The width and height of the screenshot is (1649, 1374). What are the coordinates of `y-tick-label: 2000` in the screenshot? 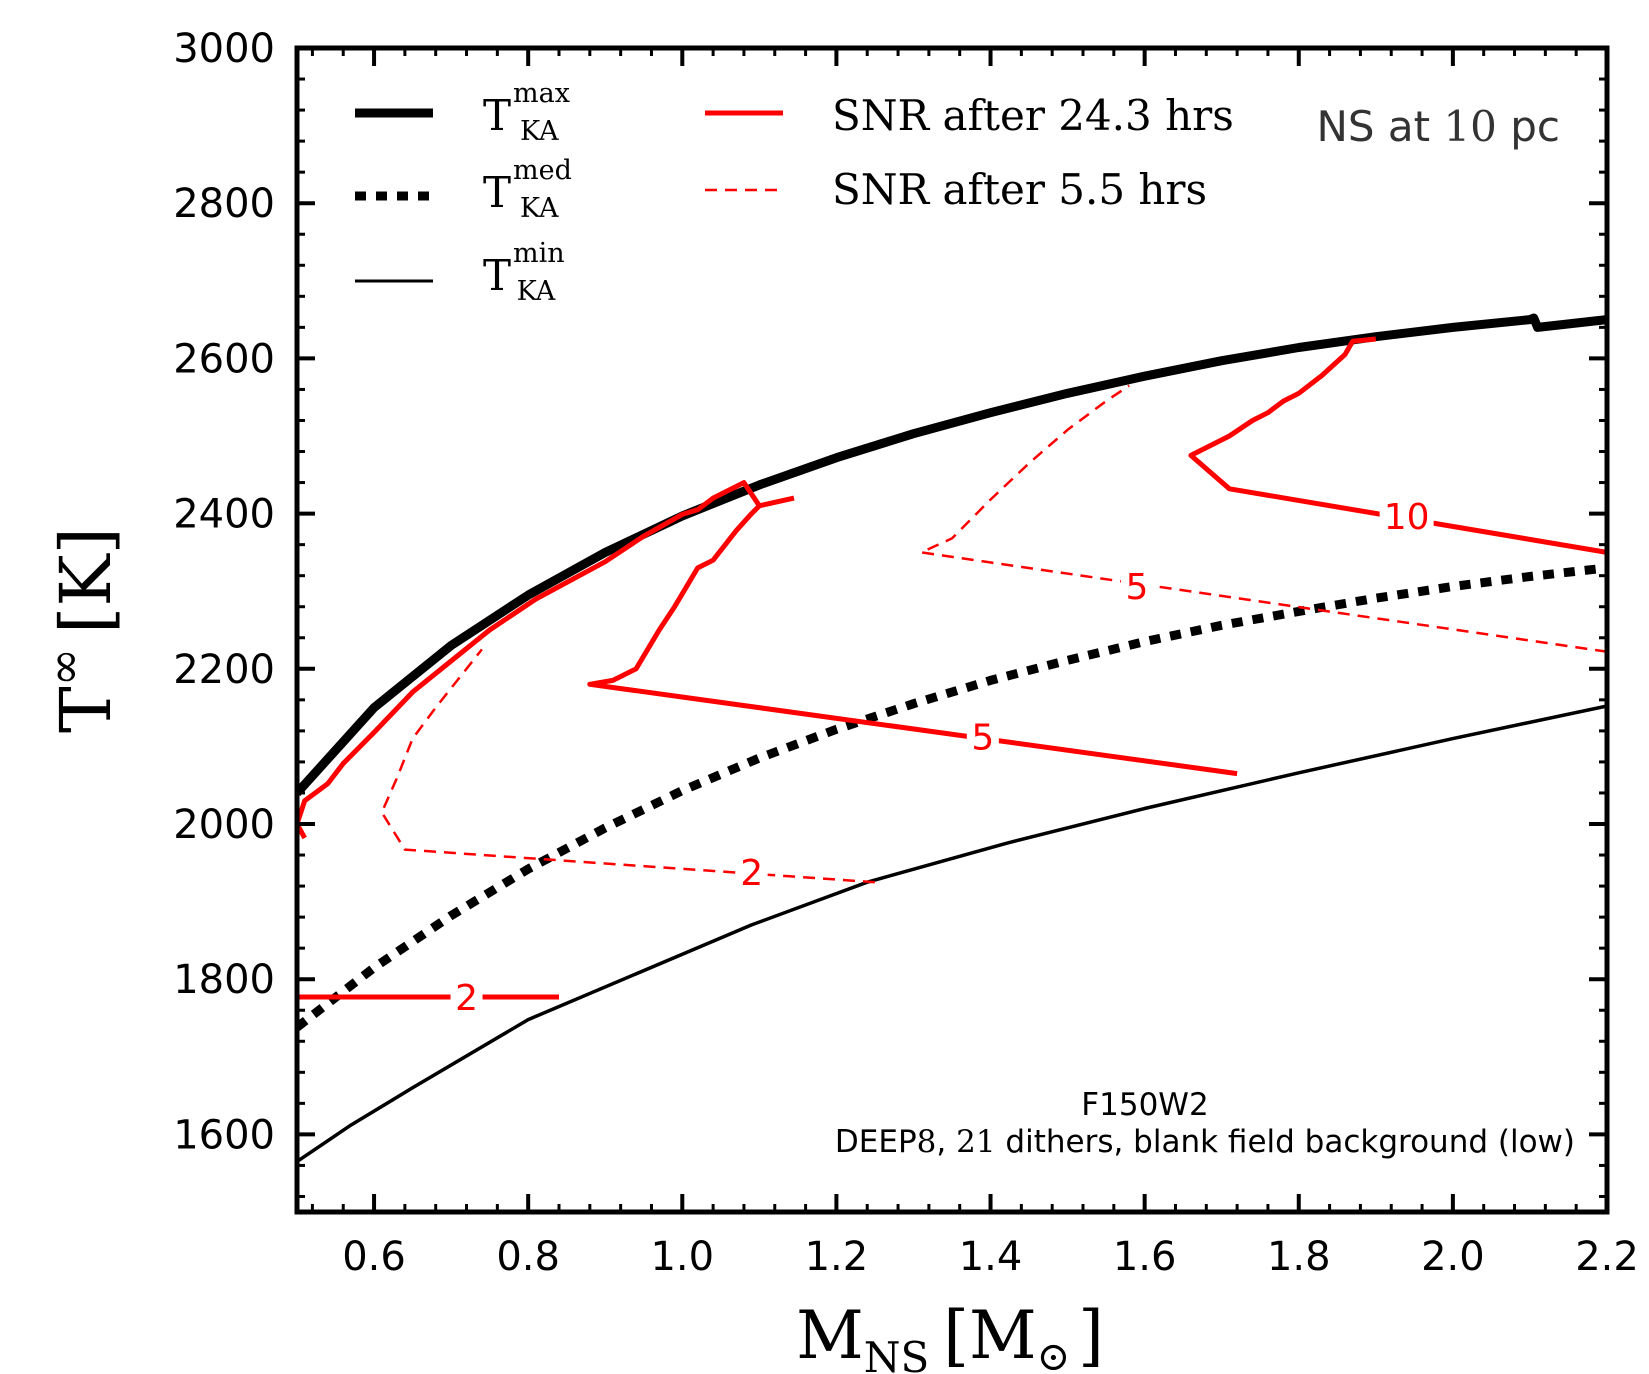 It's located at (224, 825).